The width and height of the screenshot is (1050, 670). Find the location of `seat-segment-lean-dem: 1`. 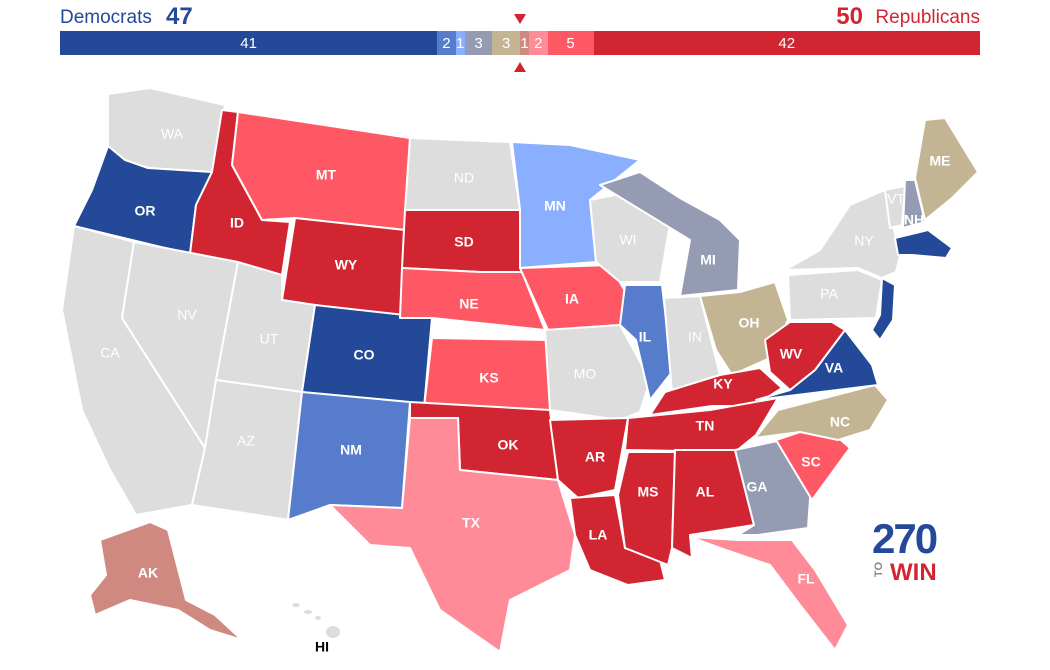

seat-segment-lean-dem: 1 is located at coordinates (460, 43).